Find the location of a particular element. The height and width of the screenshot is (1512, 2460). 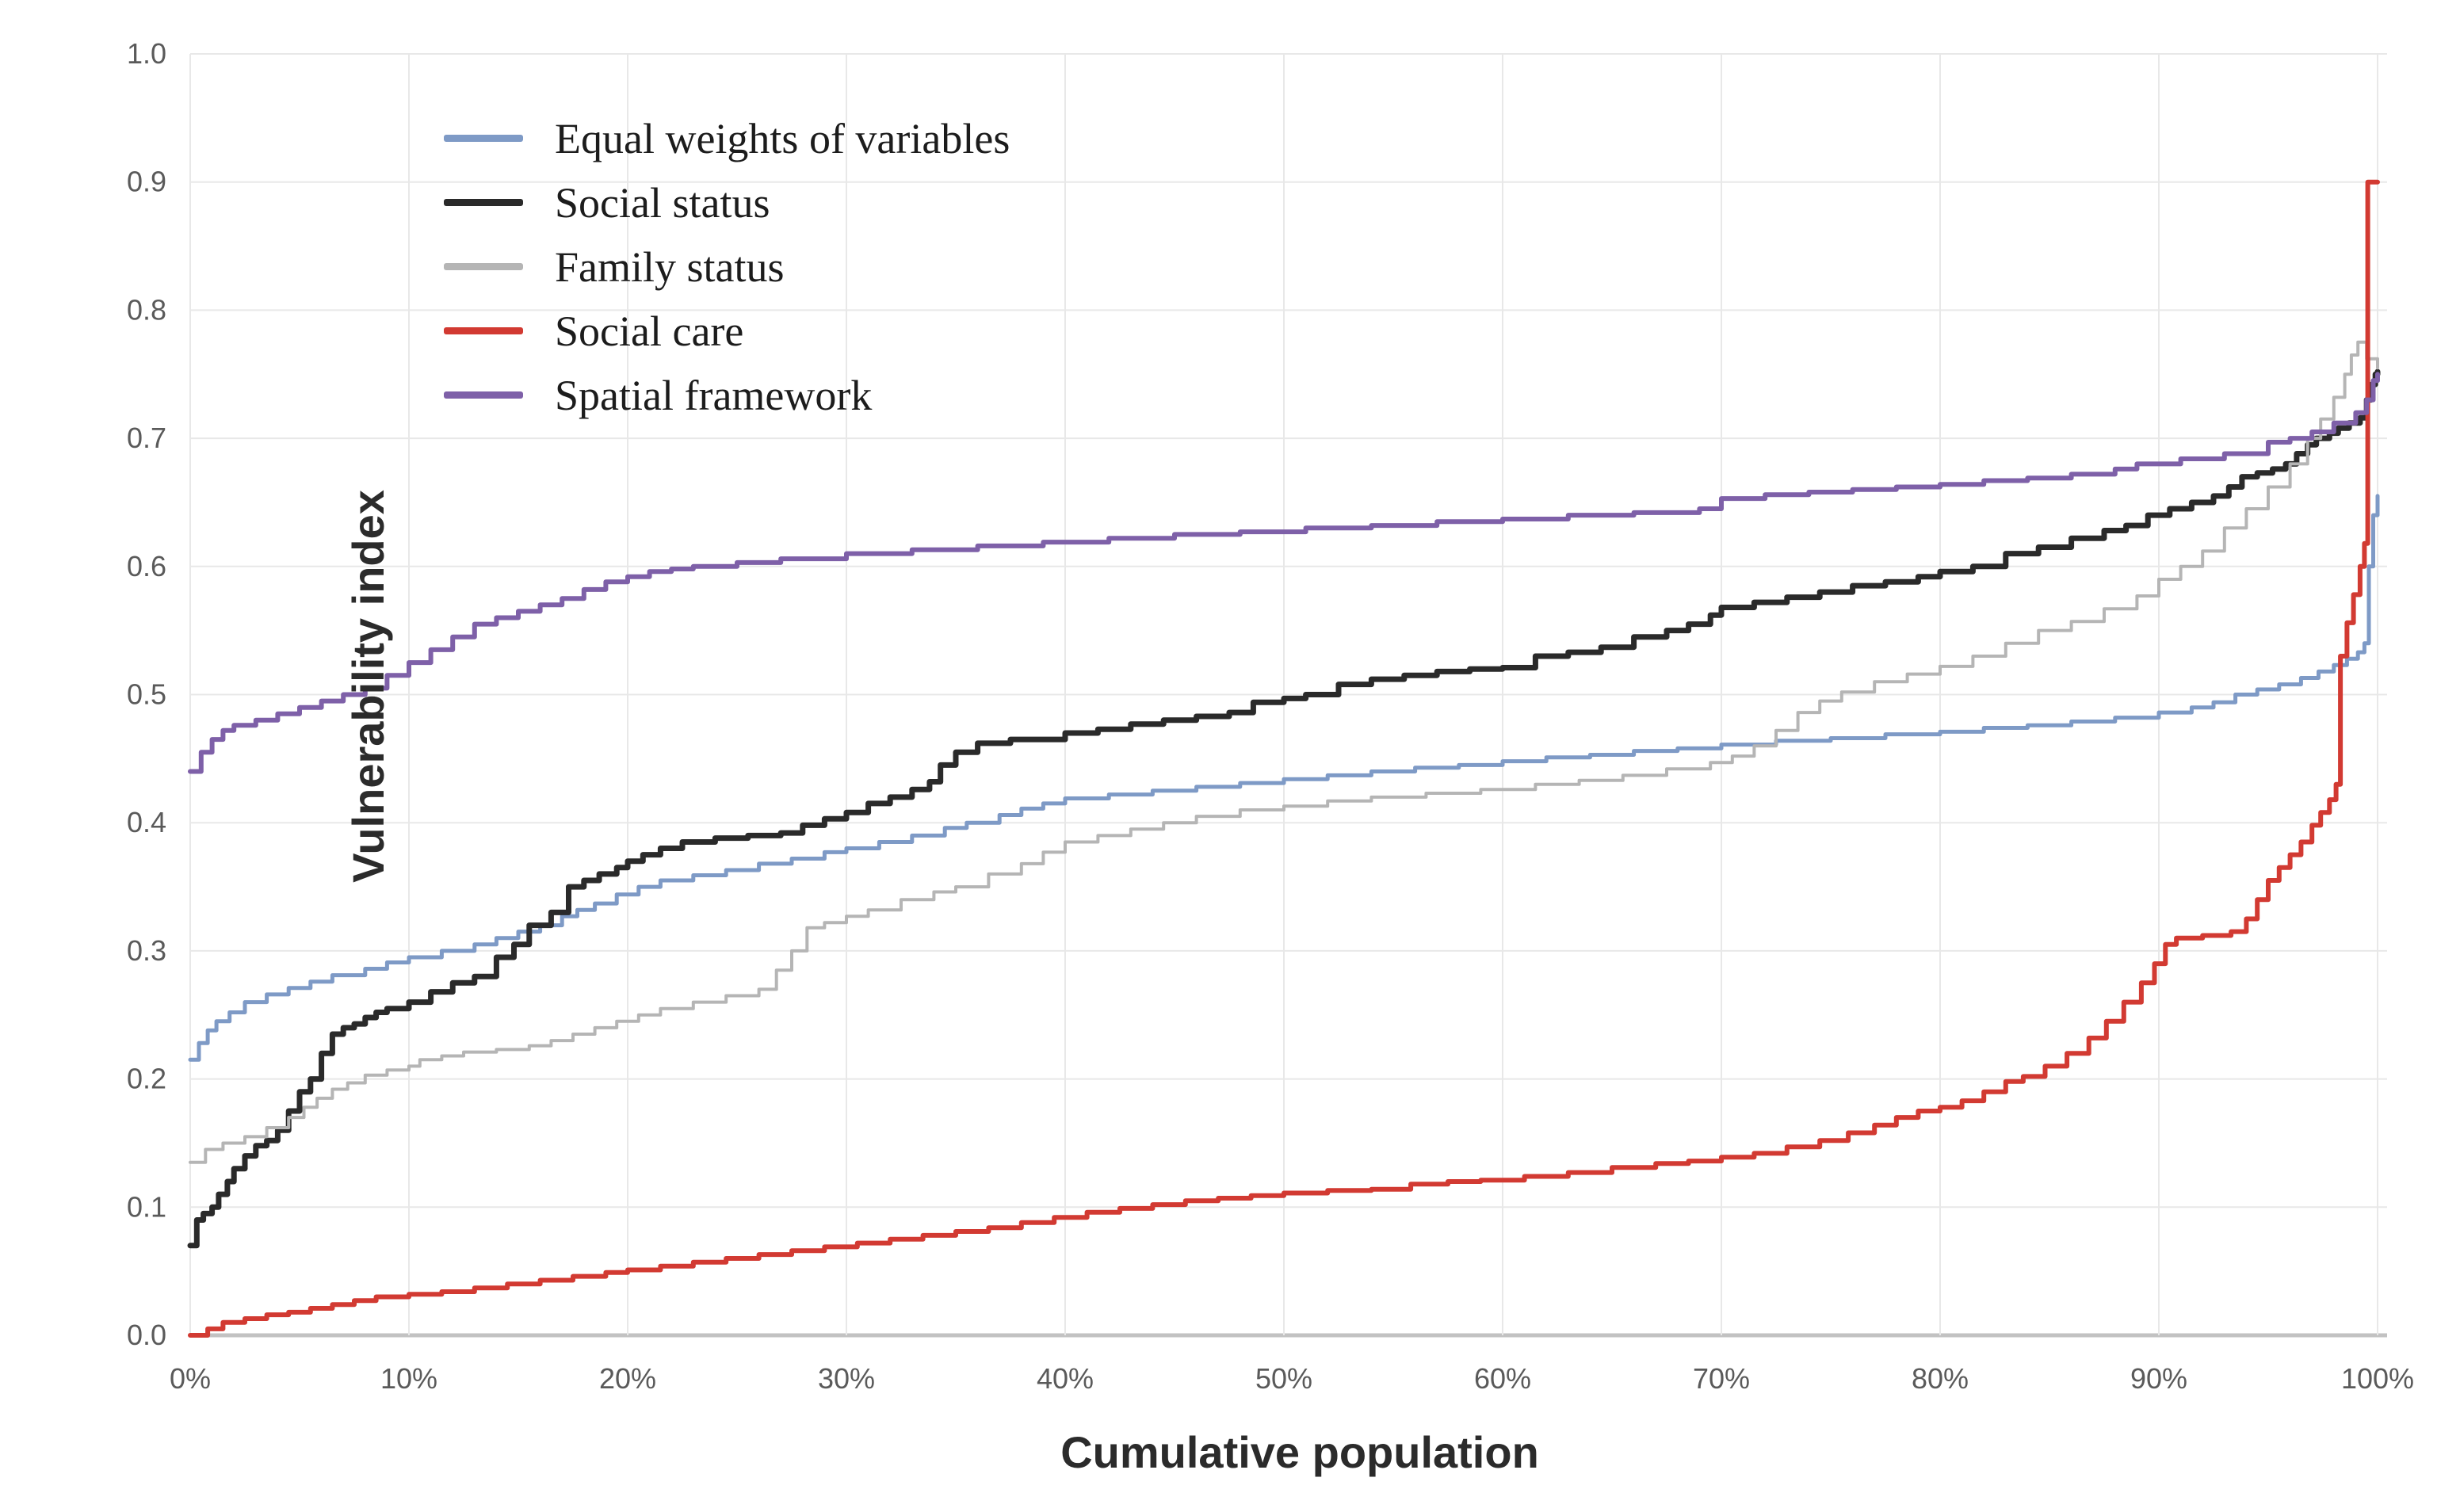

y-tick-label: 0.7 is located at coordinates (146, 438).